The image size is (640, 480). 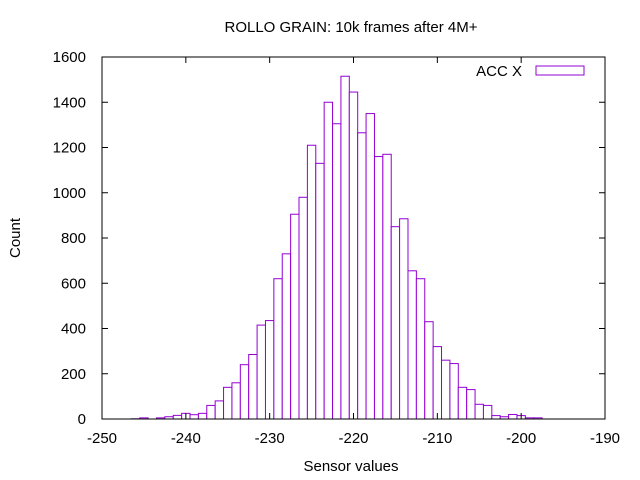 I want to click on y-tick-label: 1600, so click(x=69, y=57).